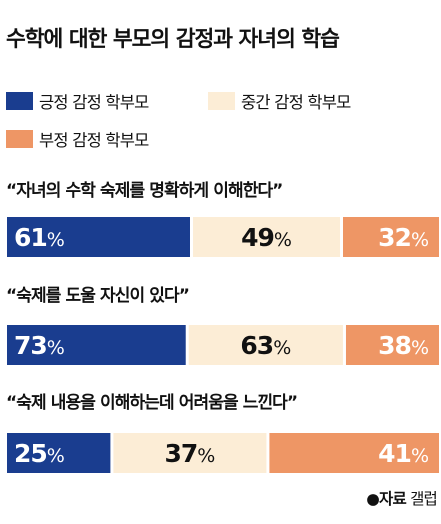  What do you see at coordinates (173, 39) in the screenshot?
I see `chart-title: 수학에 대한 부모의 감정과 자녀의 학습` at bounding box center [173, 39].